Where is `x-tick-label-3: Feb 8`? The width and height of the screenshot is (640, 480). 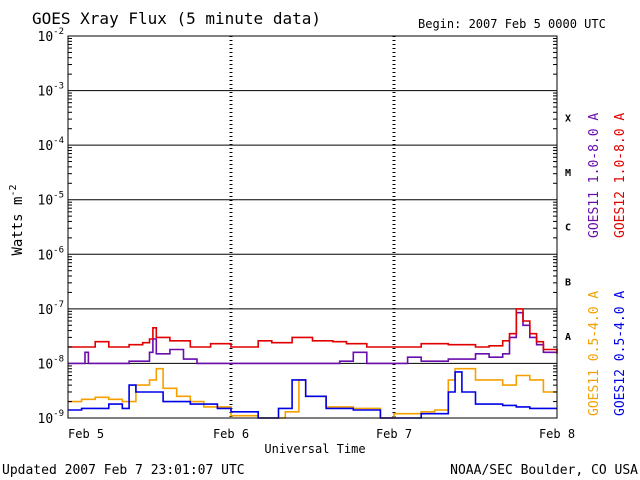 x-tick-label-3: Feb 8 is located at coordinates (557, 434).